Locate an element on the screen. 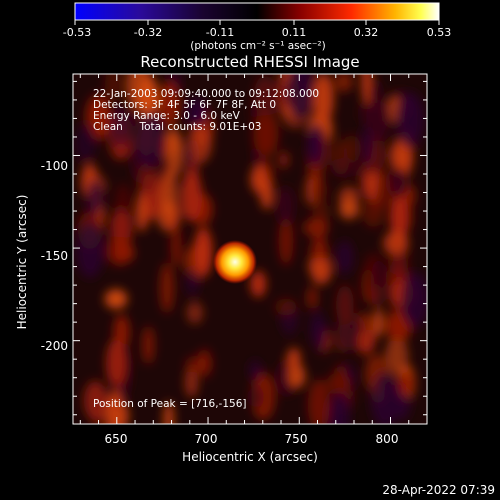 The width and height of the screenshot is (500, 500). colorbar-frame is located at coordinates (257, 11).